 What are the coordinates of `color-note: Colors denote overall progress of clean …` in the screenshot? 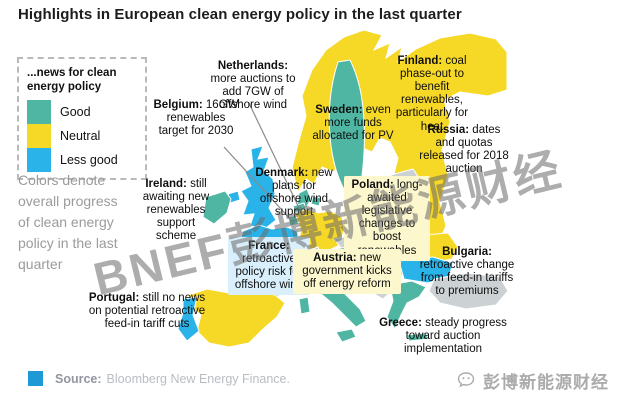 It's located at (68, 222).